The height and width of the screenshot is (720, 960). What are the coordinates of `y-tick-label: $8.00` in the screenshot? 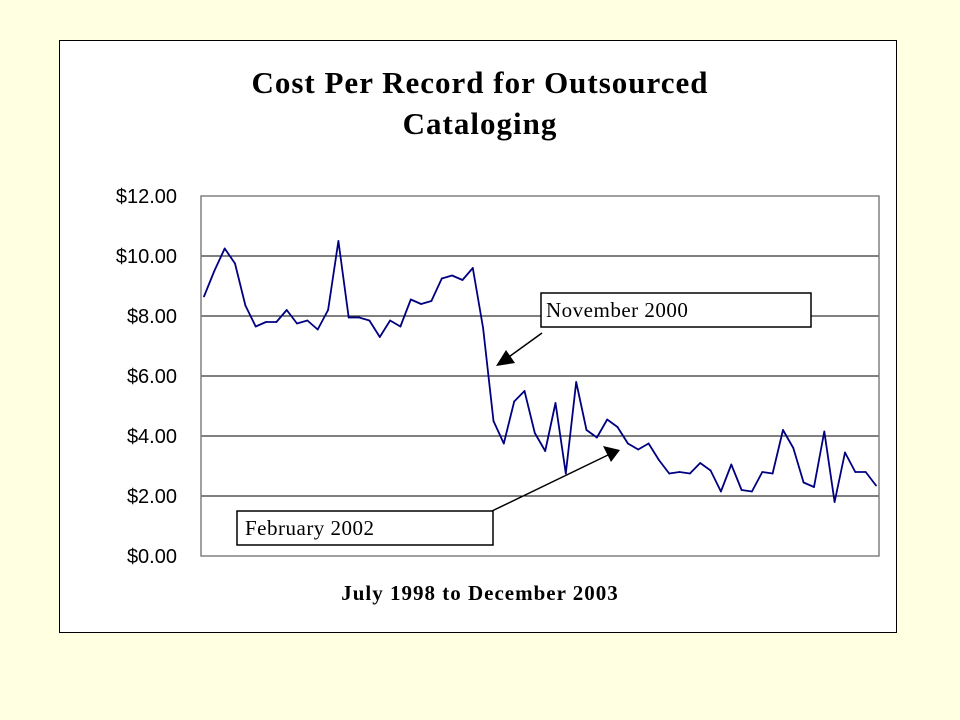 It's located at (152, 317).